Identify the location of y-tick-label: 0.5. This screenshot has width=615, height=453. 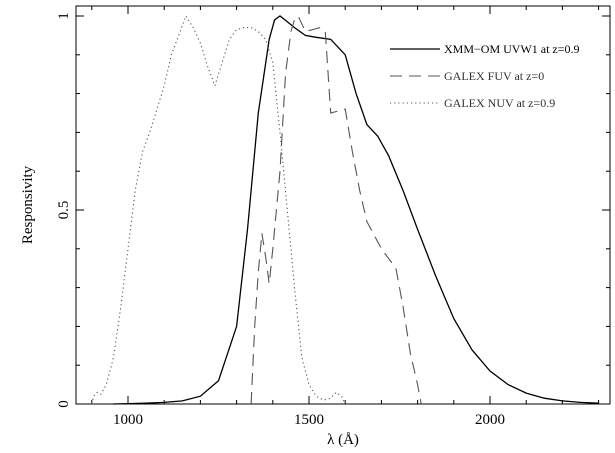
(64, 210).